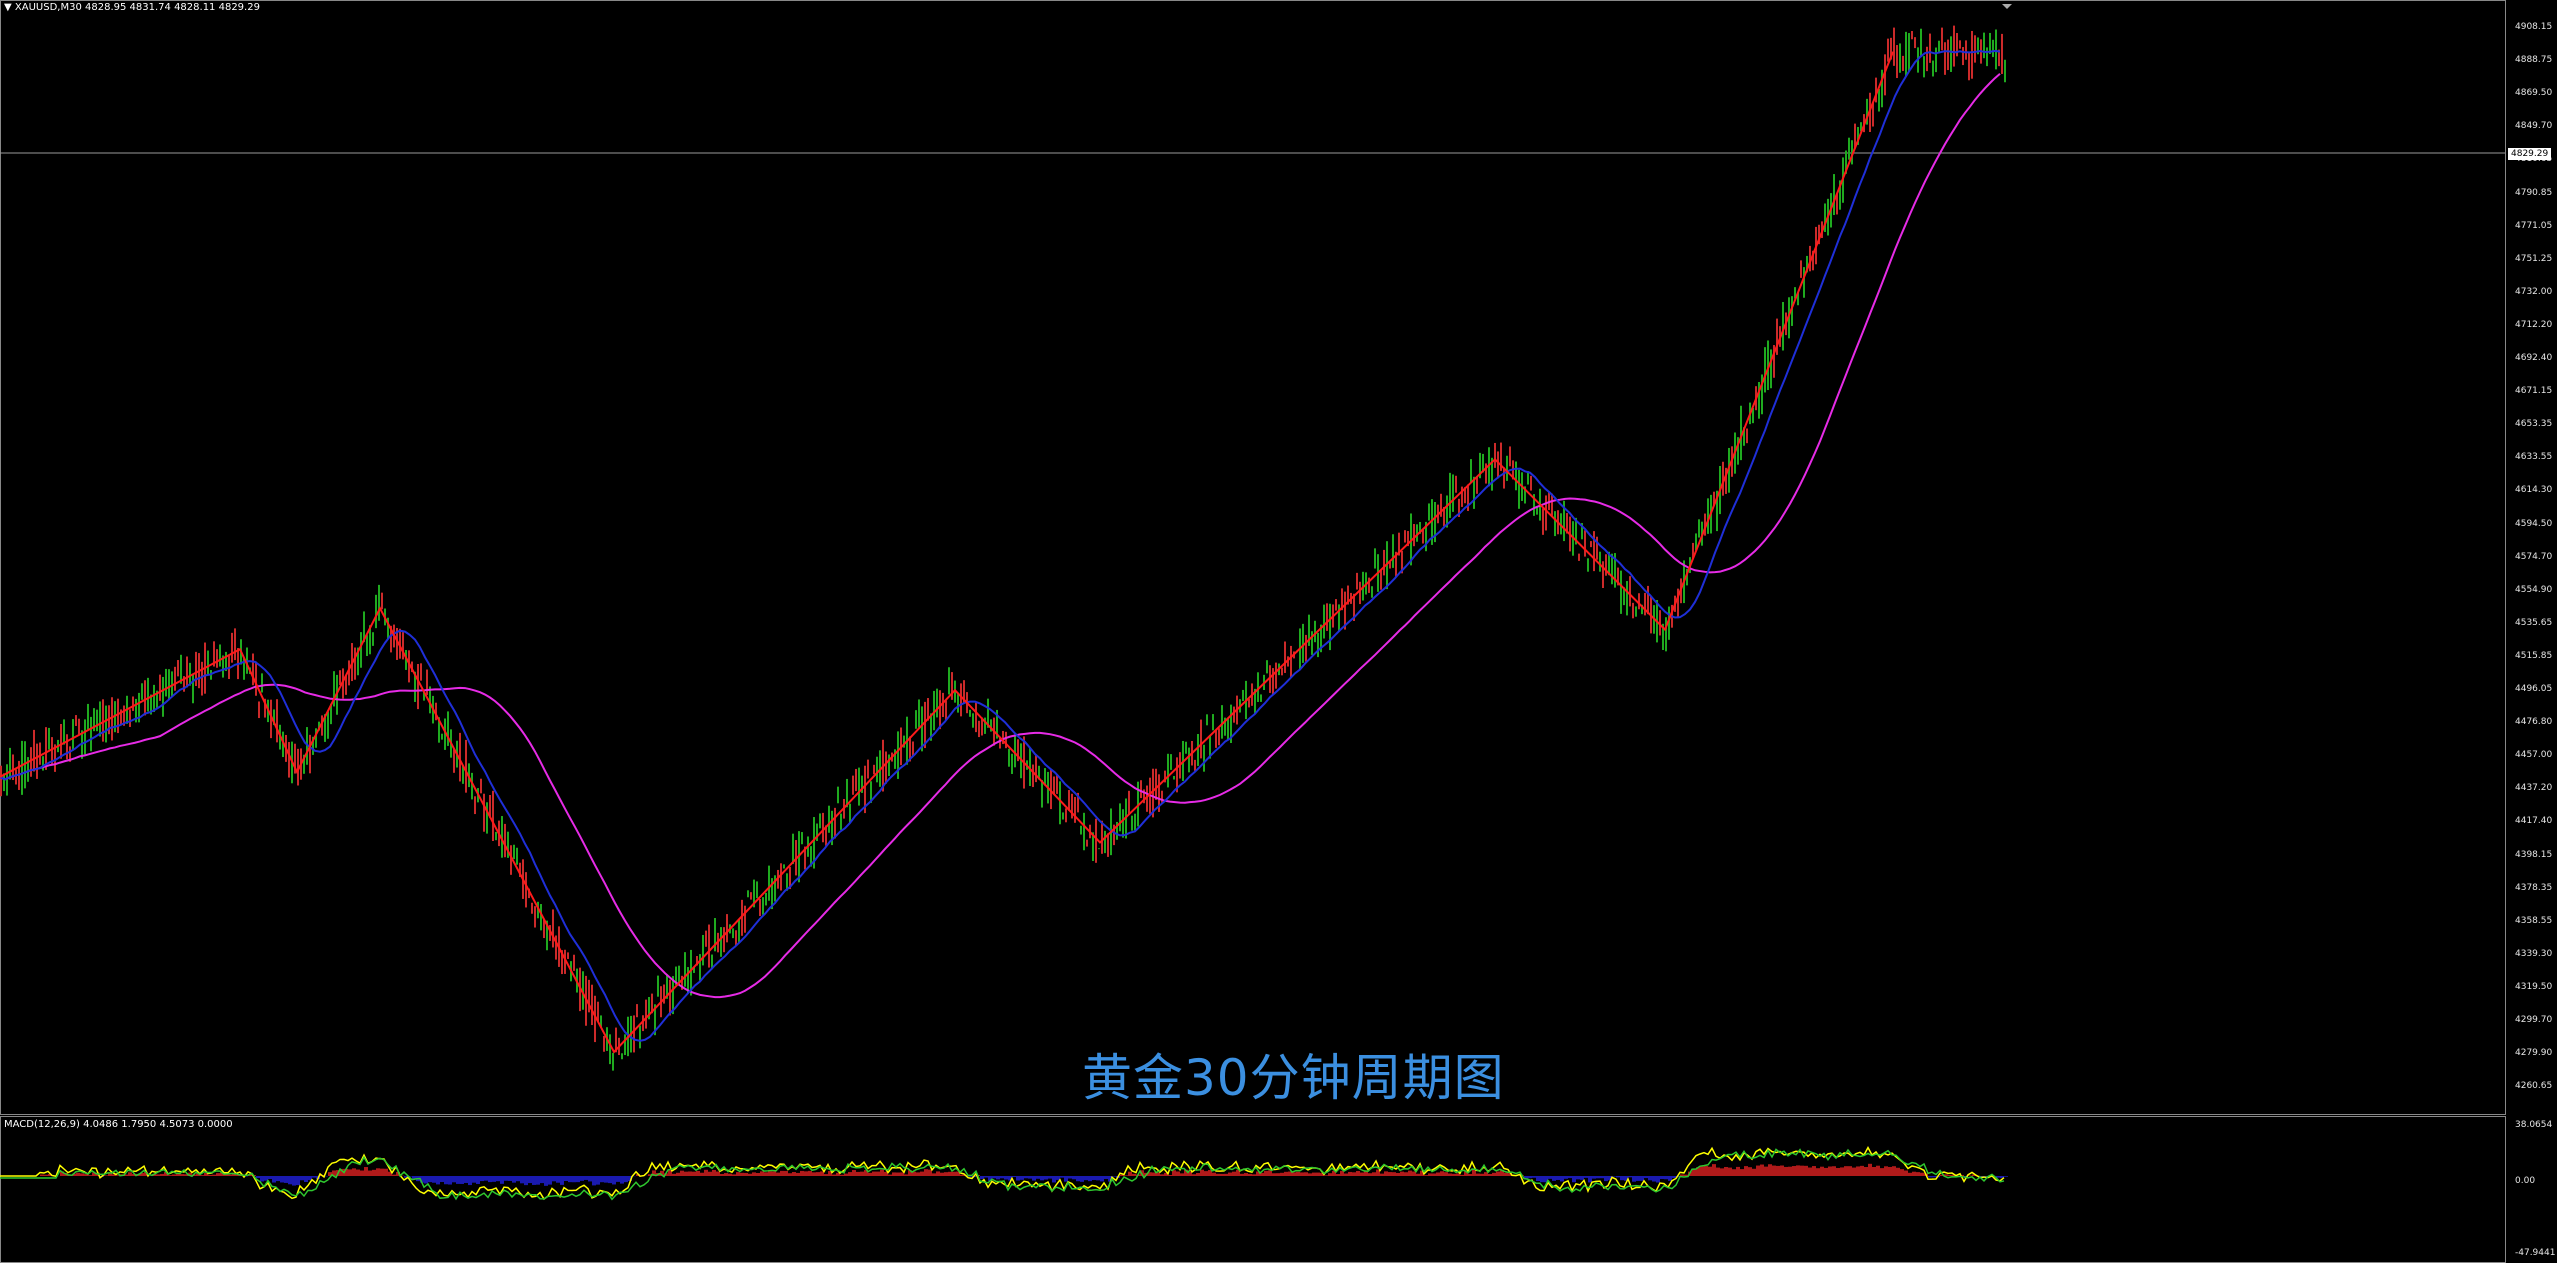 The image size is (2557, 1263). What do you see at coordinates (2534, 258) in the screenshot?
I see `price-axis-label: 4751.25` at bounding box center [2534, 258].